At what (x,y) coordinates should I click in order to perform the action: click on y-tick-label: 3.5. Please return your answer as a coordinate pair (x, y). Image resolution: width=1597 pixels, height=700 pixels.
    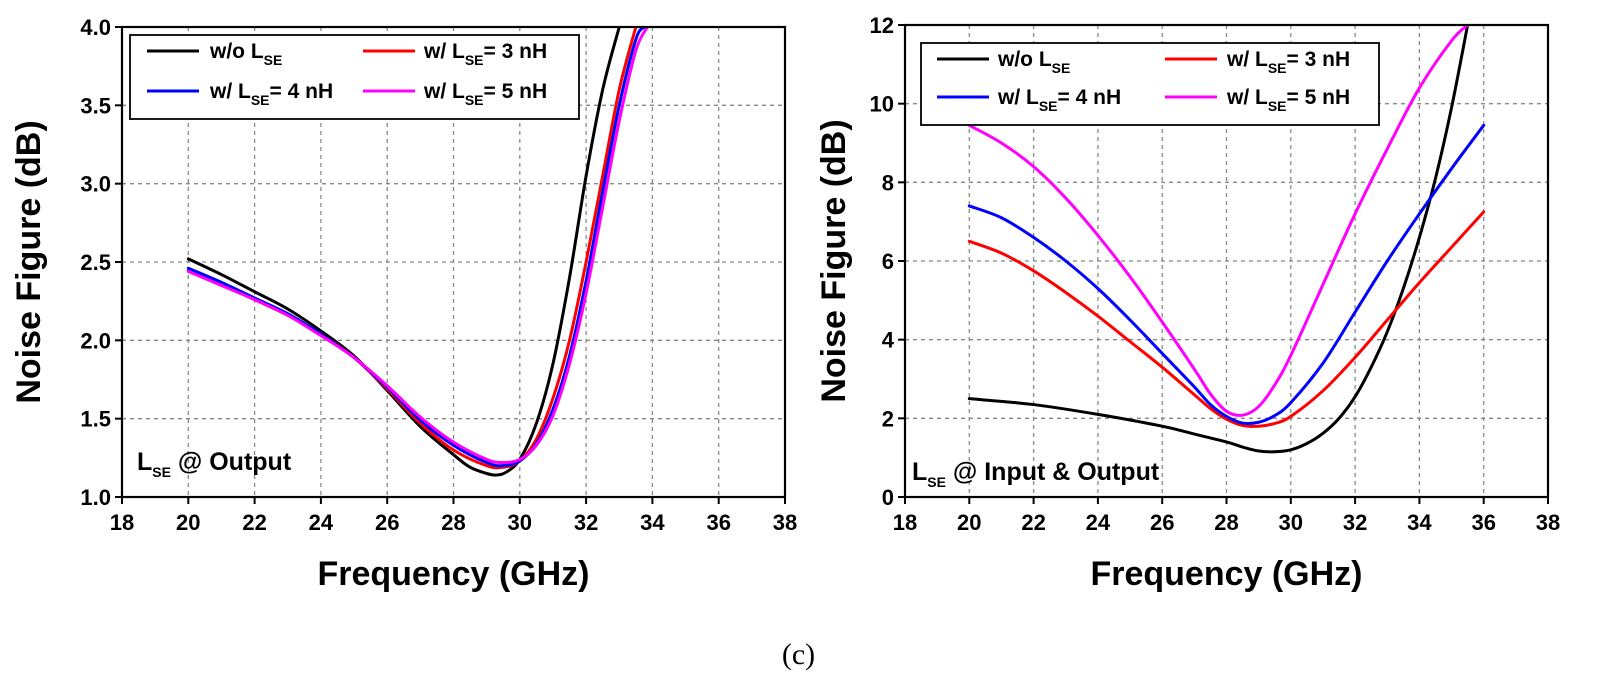
    Looking at the image, I should click on (95, 105).